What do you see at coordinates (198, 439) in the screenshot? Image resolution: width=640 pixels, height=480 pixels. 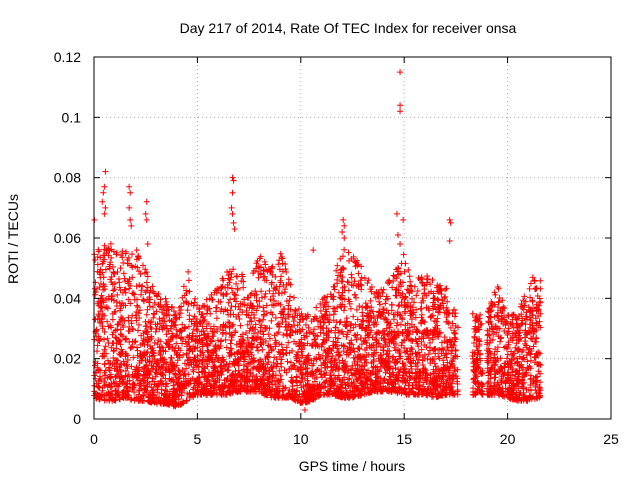 I see `x-tick-label: 5` at bounding box center [198, 439].